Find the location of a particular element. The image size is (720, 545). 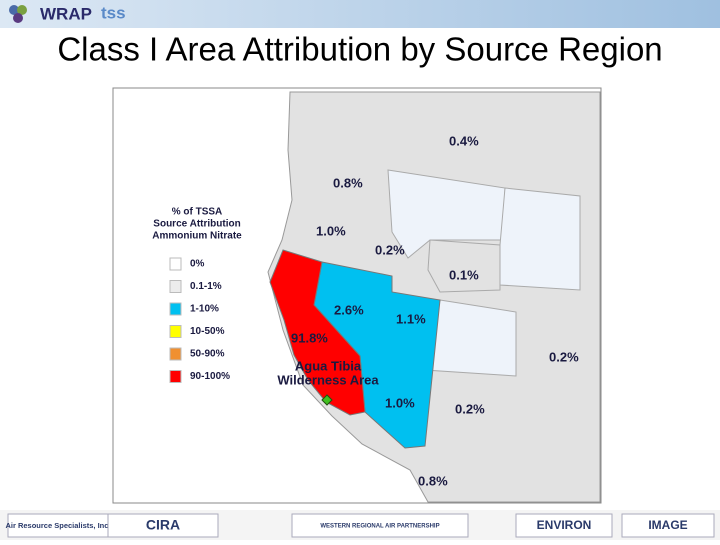

footer-logo: IMAGE is located at coordinates (667, 525).